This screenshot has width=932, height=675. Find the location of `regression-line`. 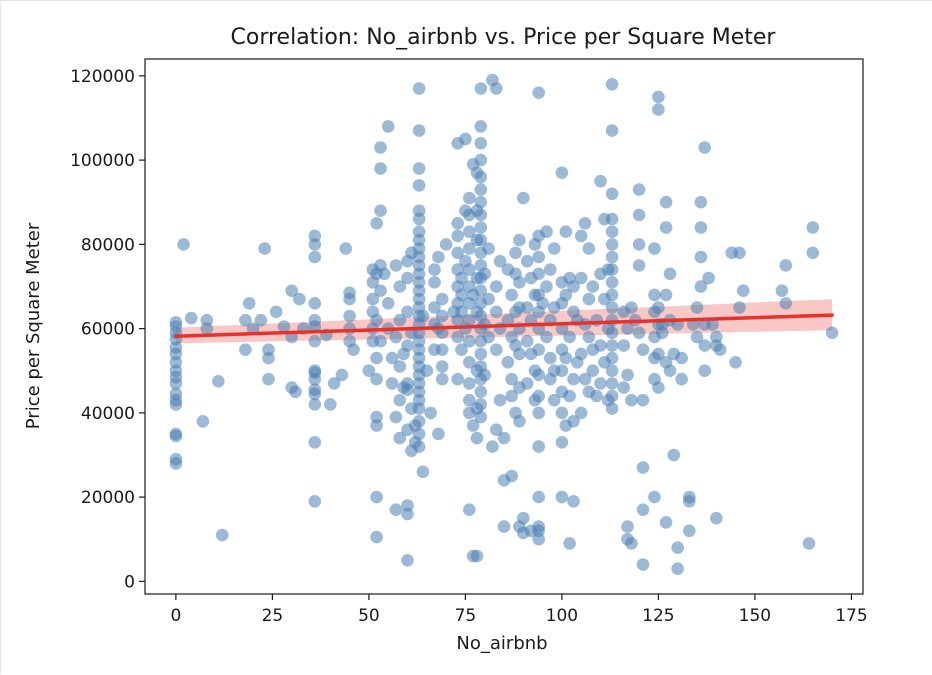

regression-line is located at coordinates (504, 325).